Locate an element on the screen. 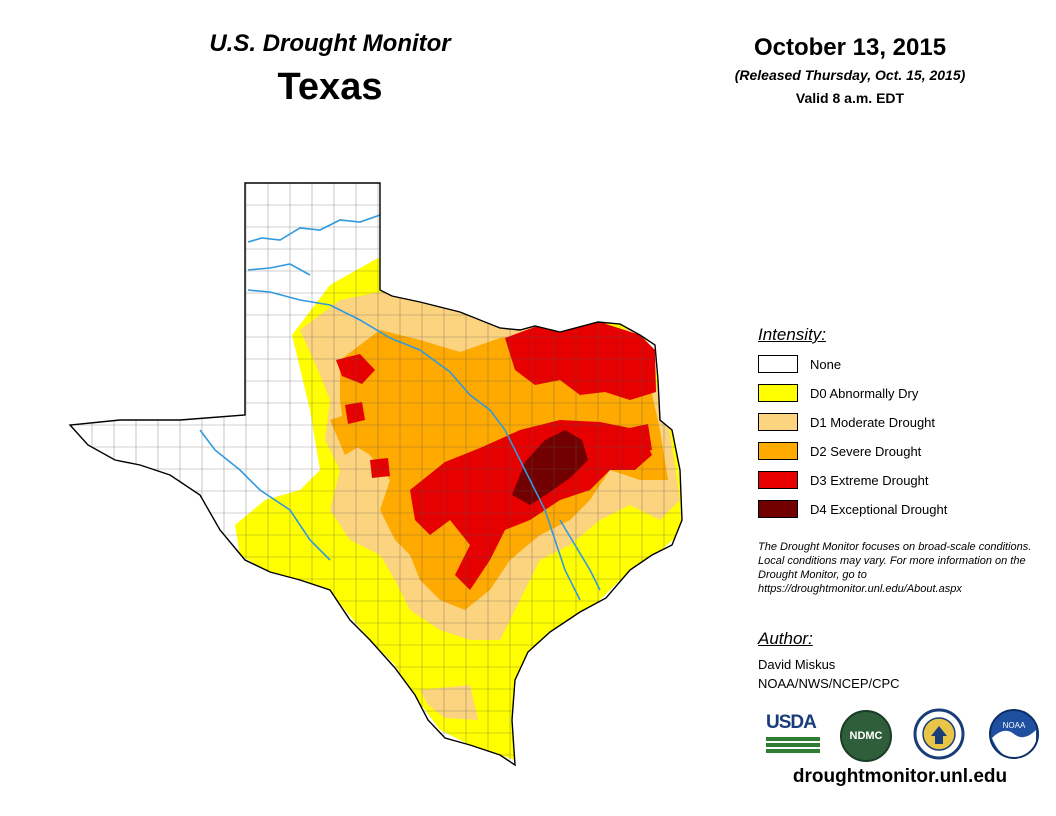 This screenshot has height=816, width=1056. map-date: October 13, 2015 is located at coordinates (850, 47).